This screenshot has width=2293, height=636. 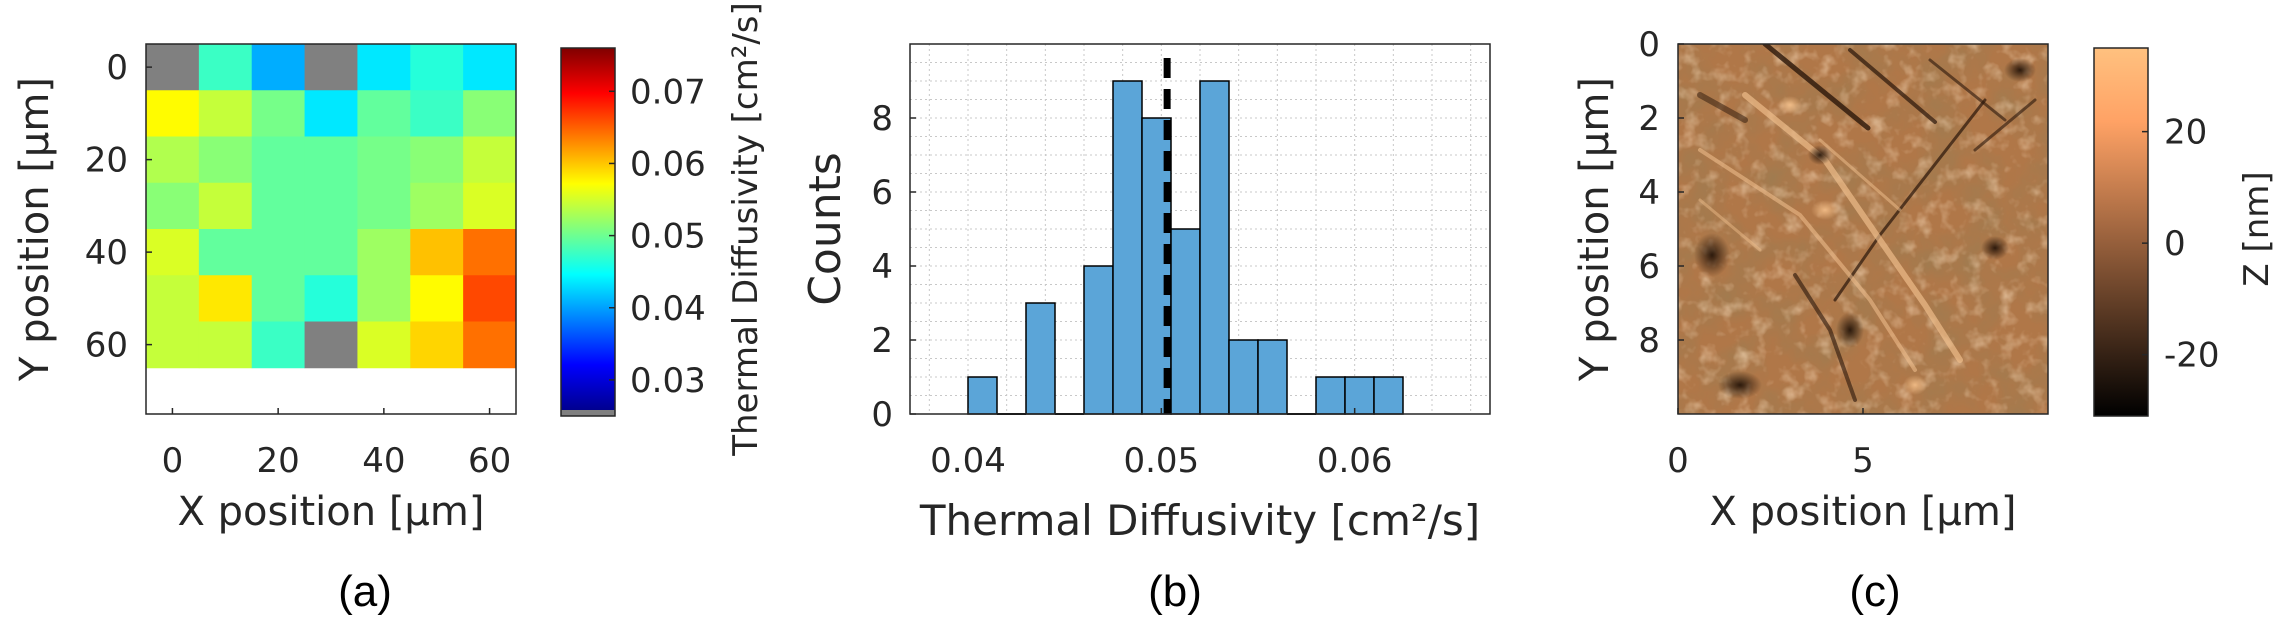 What do you see at coordinates (331, 512) in the screenshot?
I see `heatmap-x-label: X position [μm]` at bounding box center [331, 512].